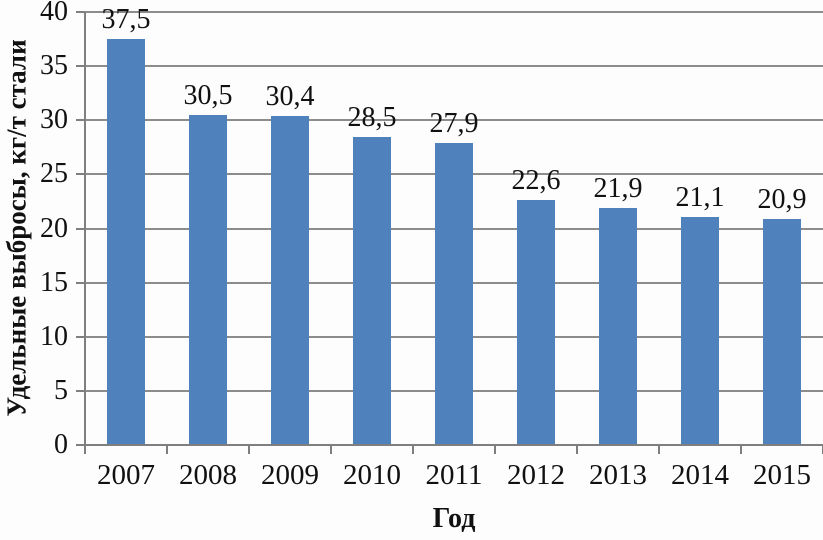  I want to click on bar-2008, so click(208, 279).